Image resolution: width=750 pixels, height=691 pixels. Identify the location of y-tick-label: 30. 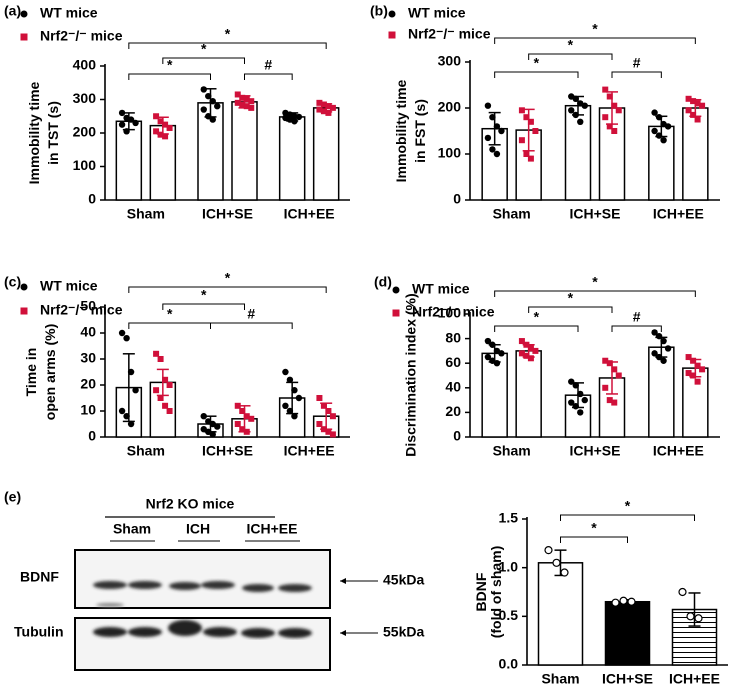
(88, 358).